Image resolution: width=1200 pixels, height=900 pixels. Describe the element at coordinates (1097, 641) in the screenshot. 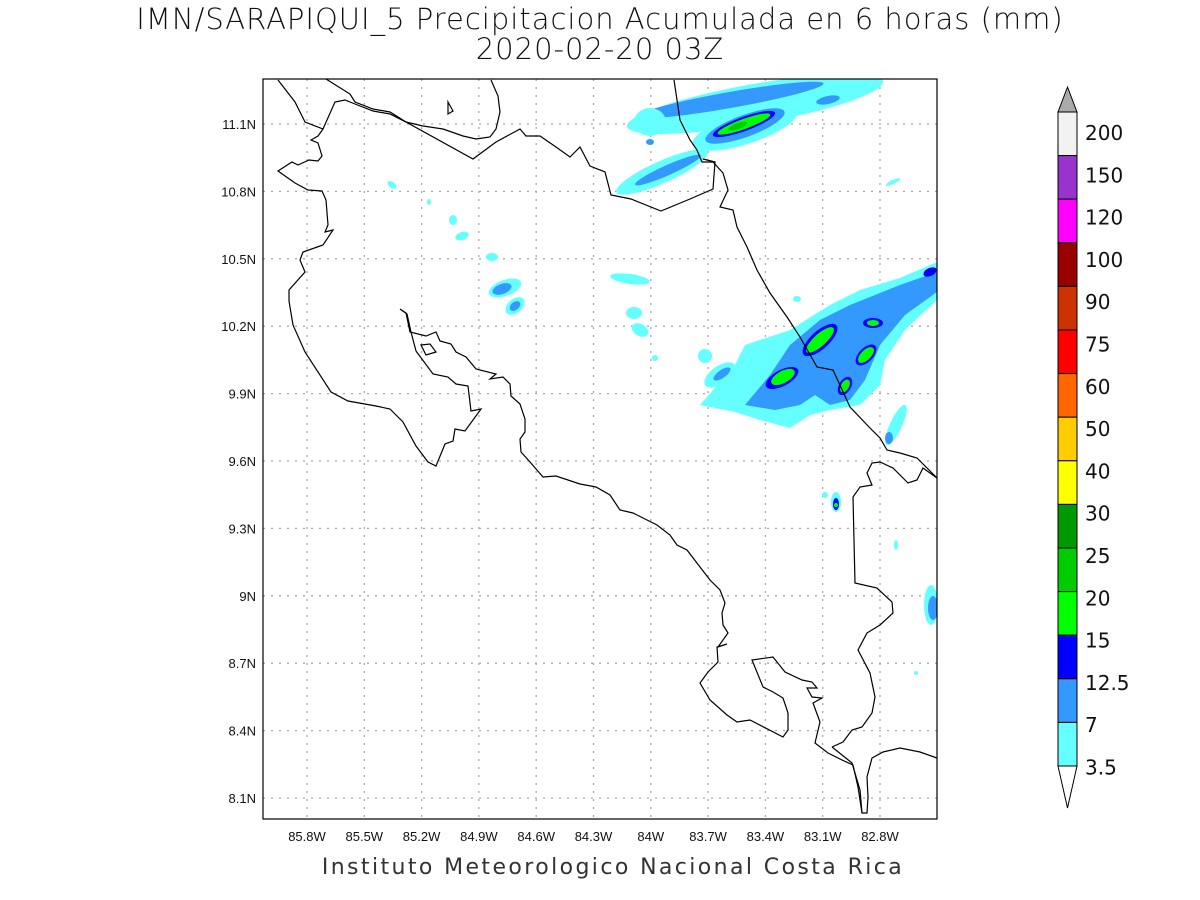

I see `colorbar-label: 15` at that location.